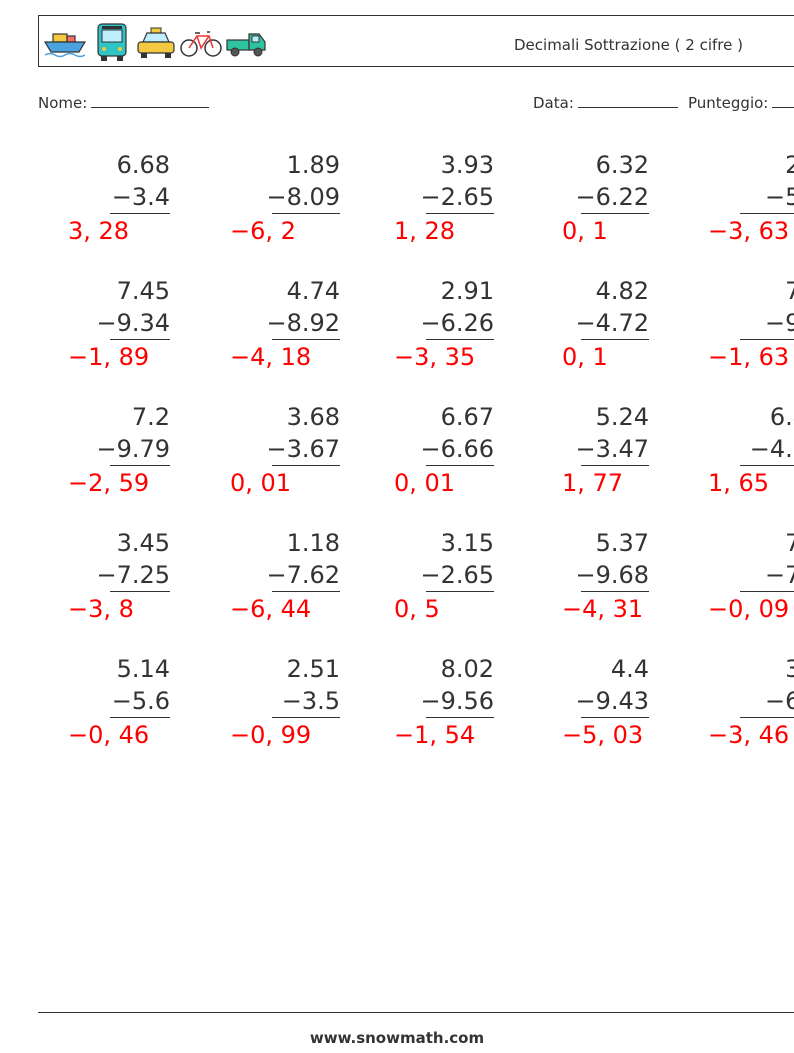  Describe the element at coordinates (739, 483) in the screenshot. I see `answer: 1, 65` at that location.